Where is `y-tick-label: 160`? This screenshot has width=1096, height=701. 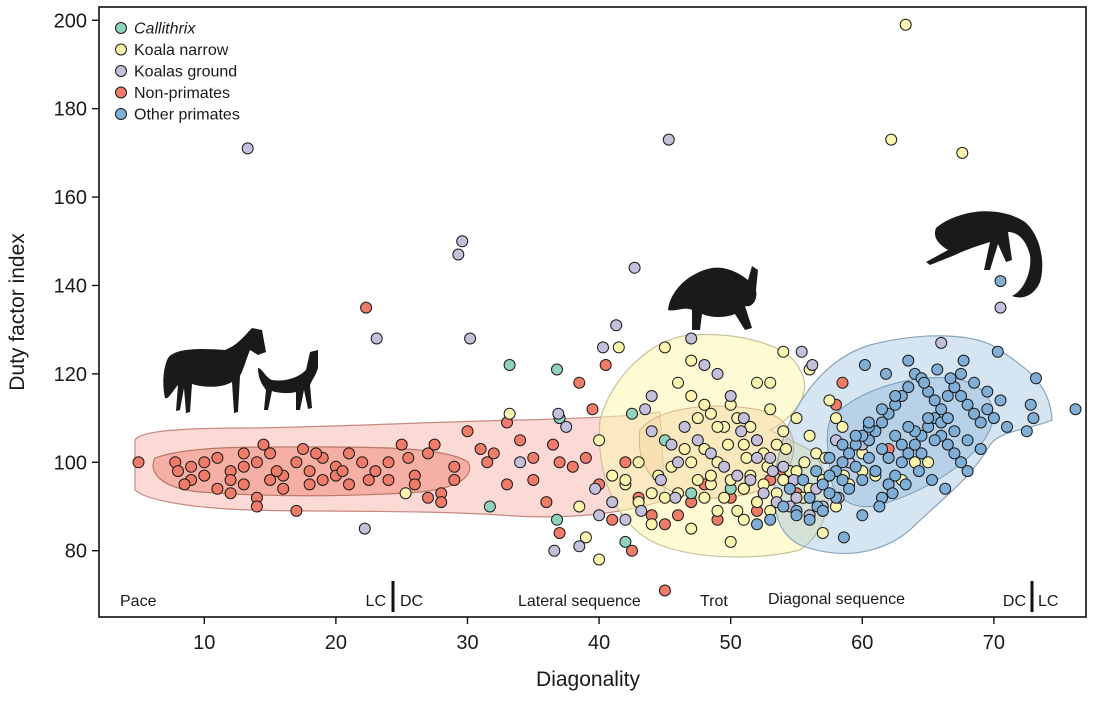
y-tick-label: 160 is located at coordinates (70, 198).